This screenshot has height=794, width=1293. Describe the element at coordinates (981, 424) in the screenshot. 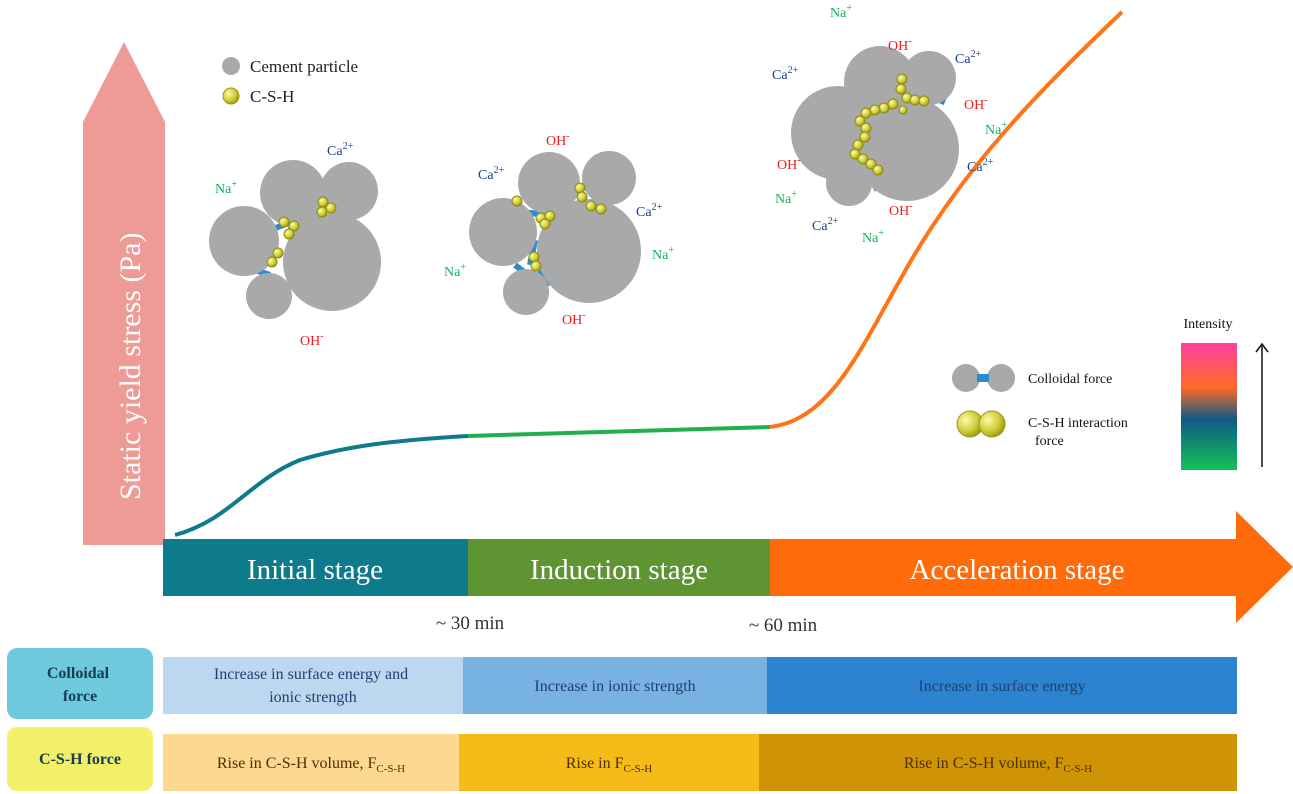

I see `csh-interaction-icon` at that location.